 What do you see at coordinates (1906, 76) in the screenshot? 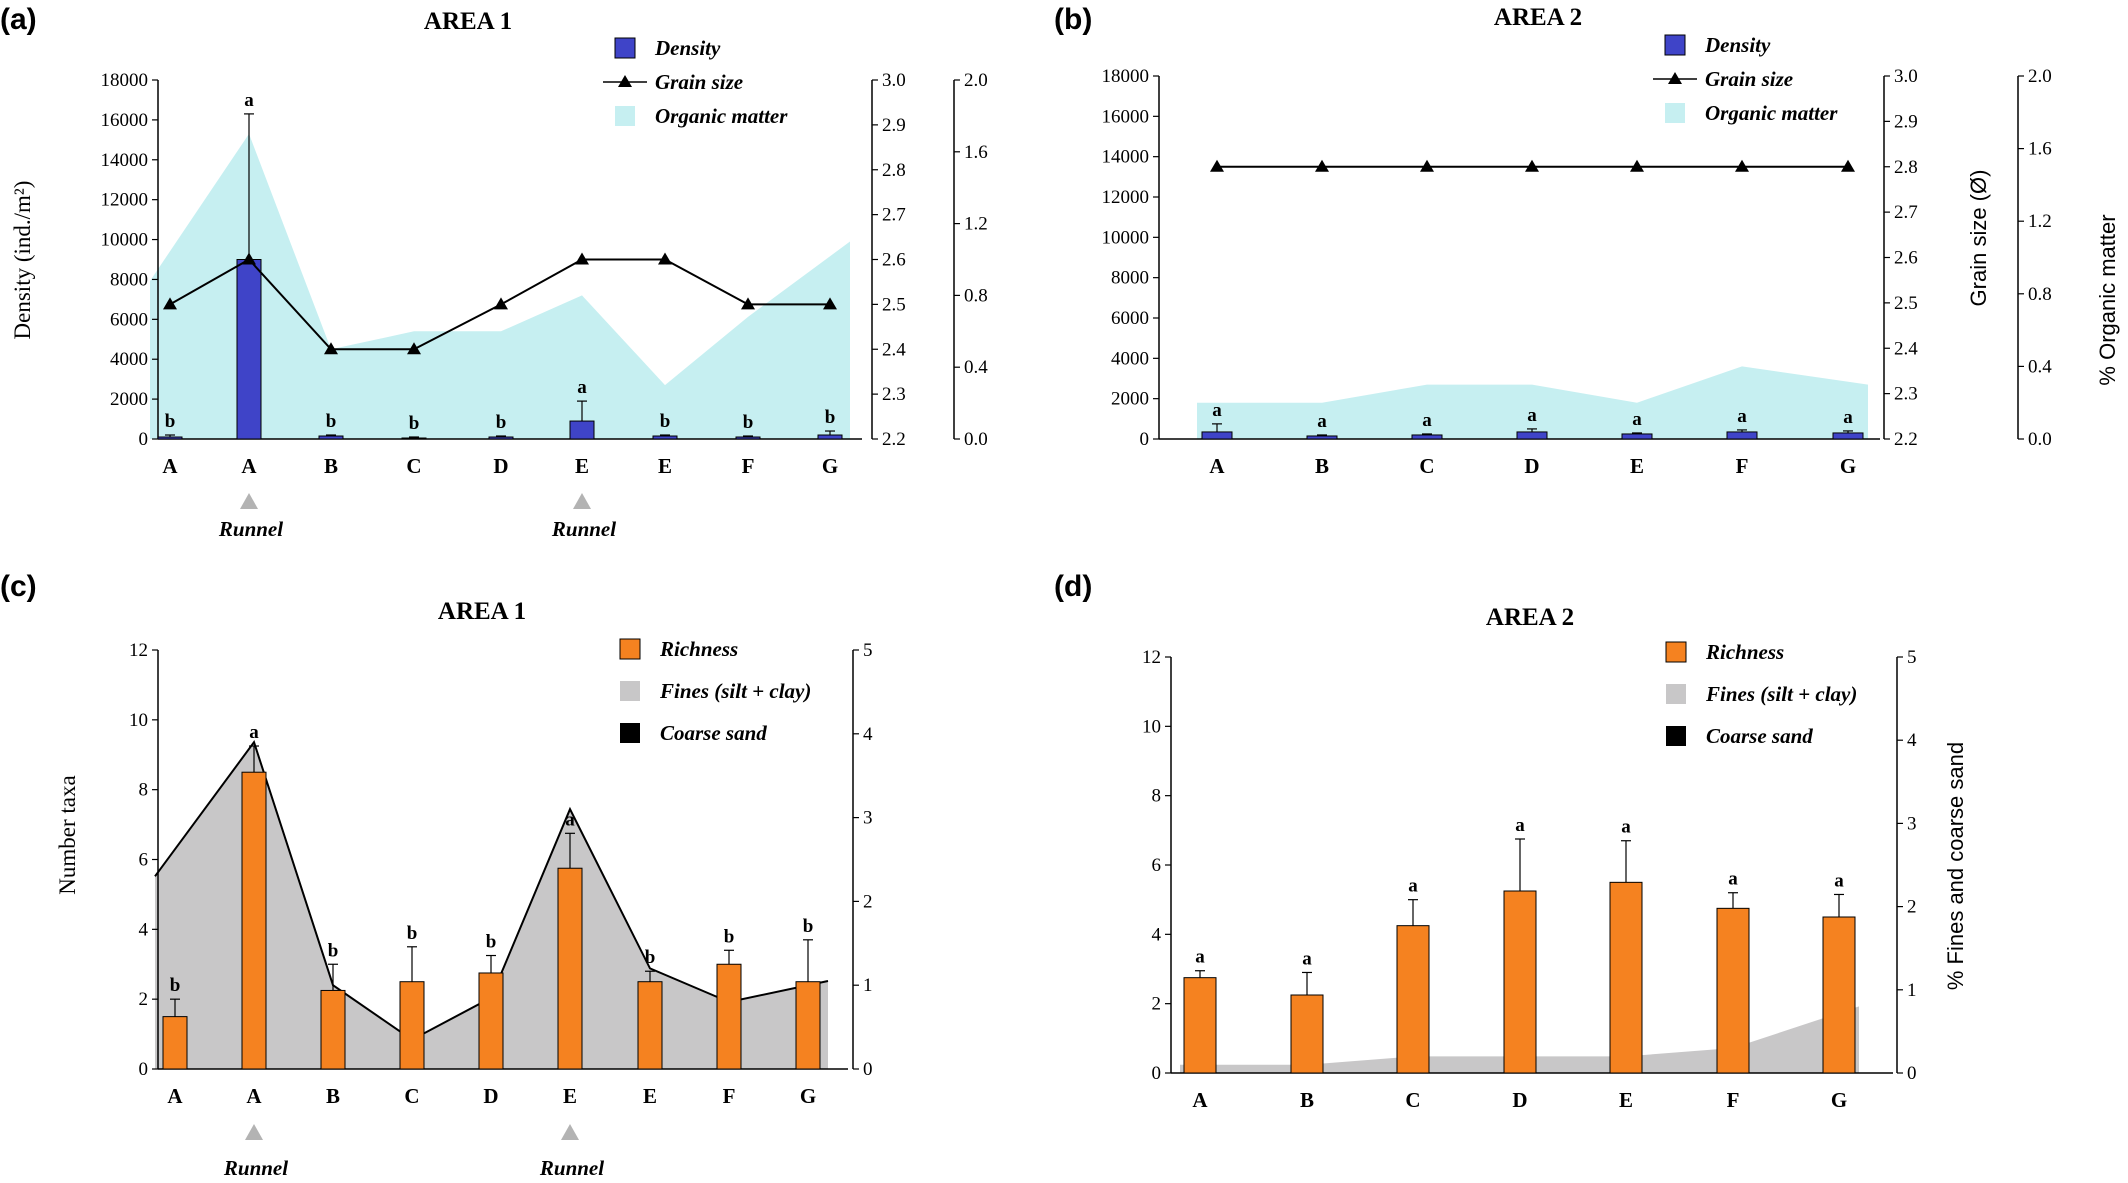
I see `right-tick-label: 3.0` at bounding box center [1906, 76].